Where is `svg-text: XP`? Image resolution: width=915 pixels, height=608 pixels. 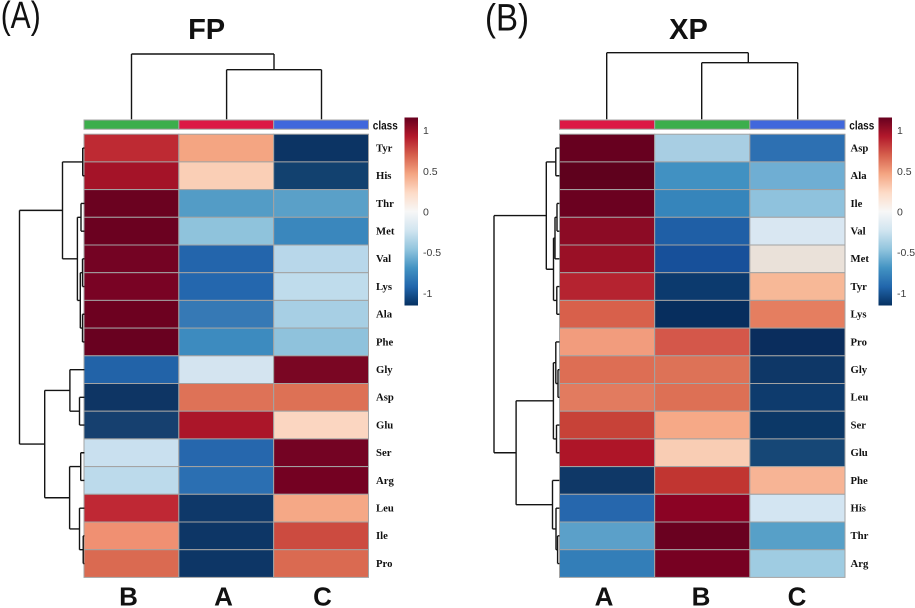 svg-text: XP is located at coordinates (688, 30).